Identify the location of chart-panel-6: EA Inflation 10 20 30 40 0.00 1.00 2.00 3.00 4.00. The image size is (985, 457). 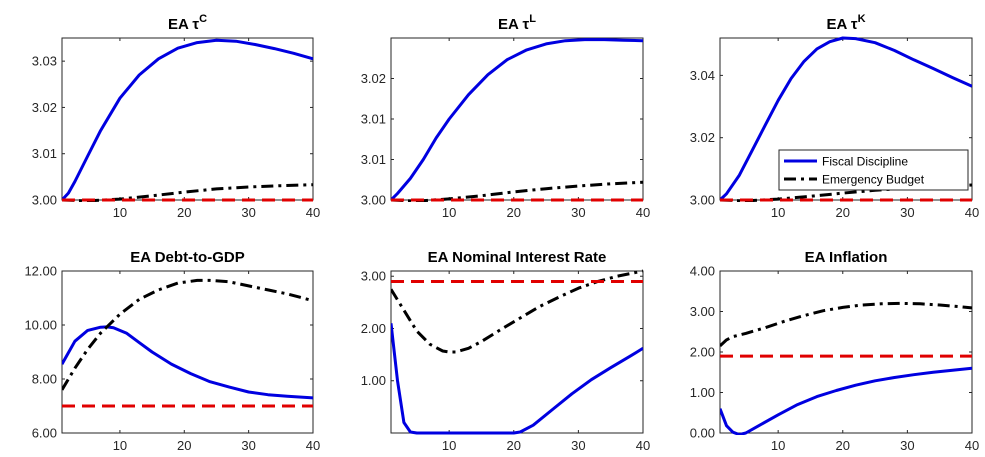
(835, 351).